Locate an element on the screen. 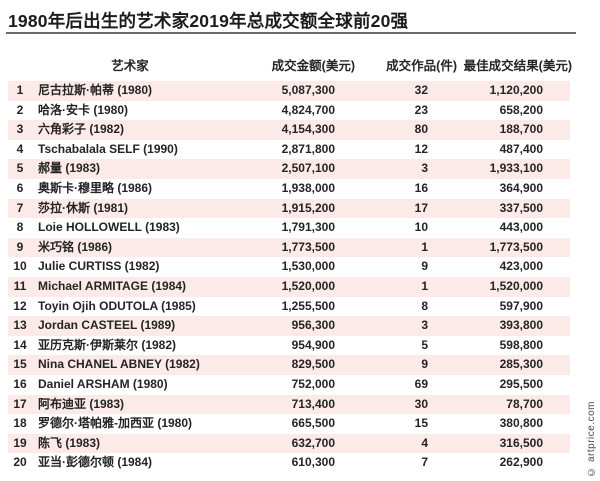  cell-artist: 亚历克斯·伊斯莱尔 (1982) is located at coordinates (107, 344).